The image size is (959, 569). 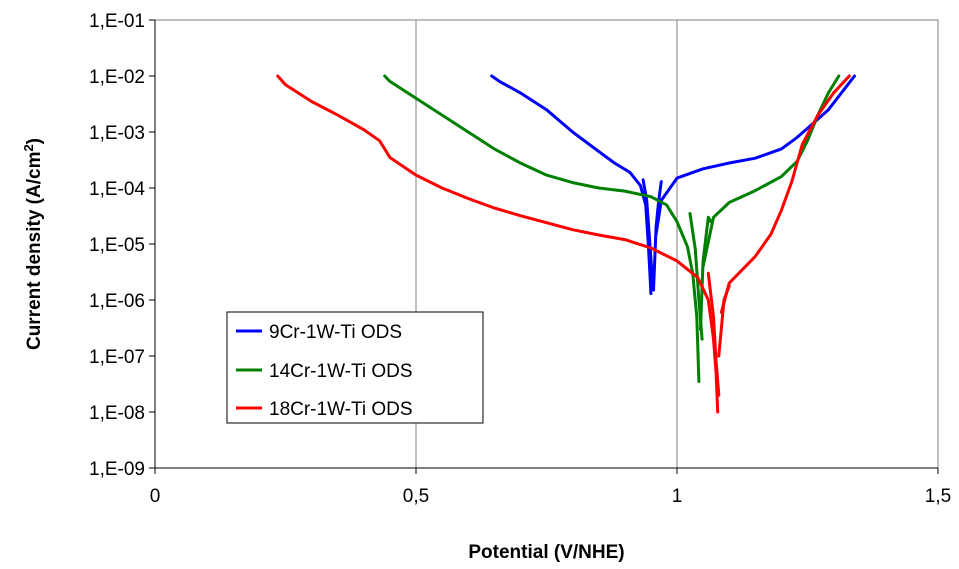 I want to click on y-axis-title-sup: 2, so click(x=28, y=147).